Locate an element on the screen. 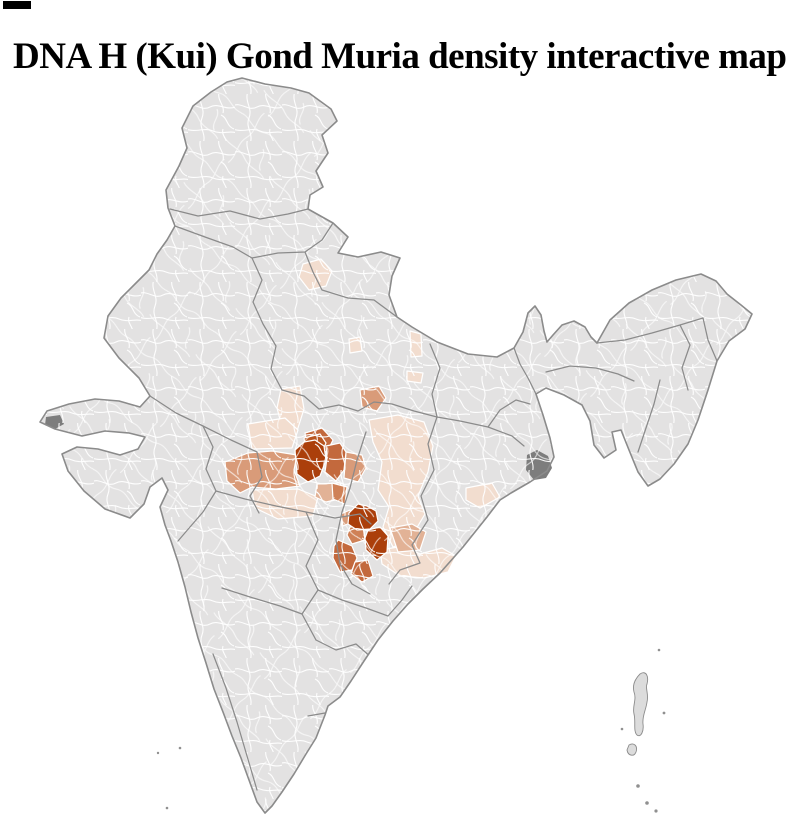 This screenshot has height=827, width=797. andaman-nicobar-islands is located at coordinates (643, 730).